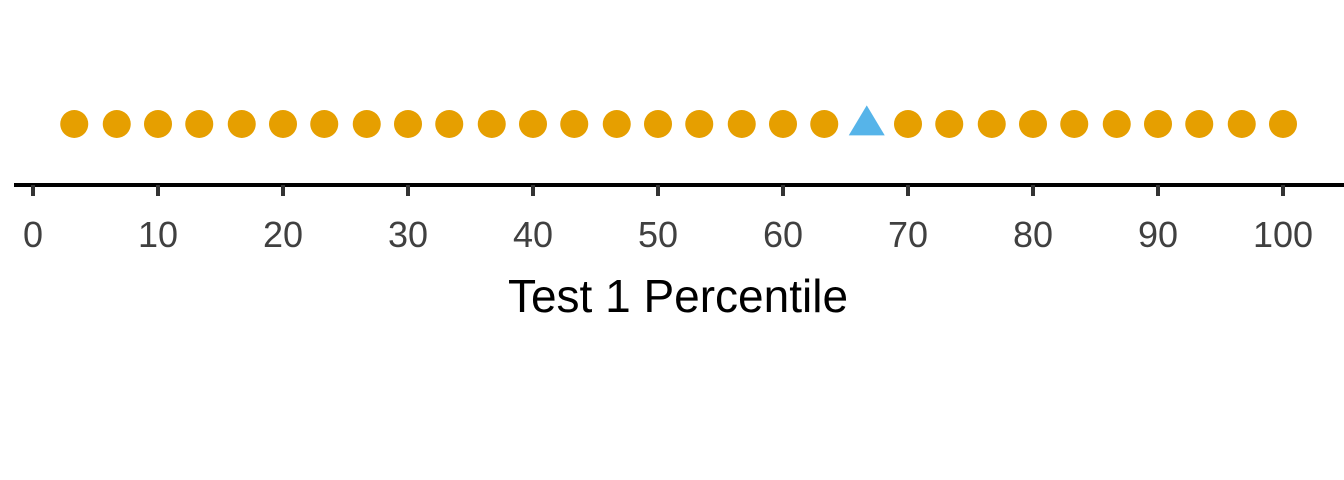  What do you see at coordinates (1033, 234) in the screenshot?
I see `x-tick-label-80: 80` at bounding box center [1033, 234].